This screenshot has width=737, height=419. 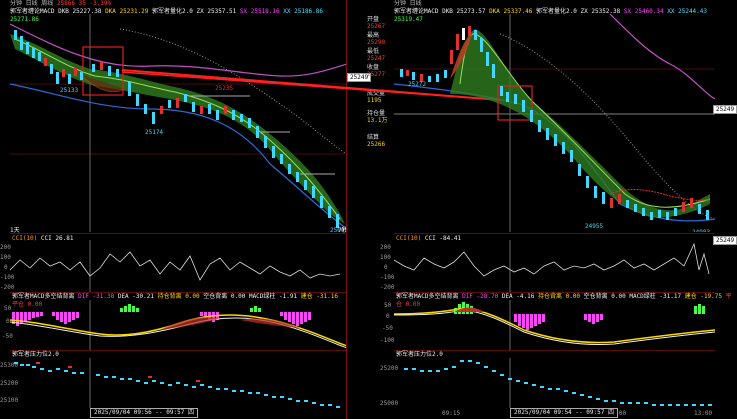 What do you see at coordinates (25, 238) in the screenshot?
I see `cci-title: CCI(10)` at bounding box center [25, 238].